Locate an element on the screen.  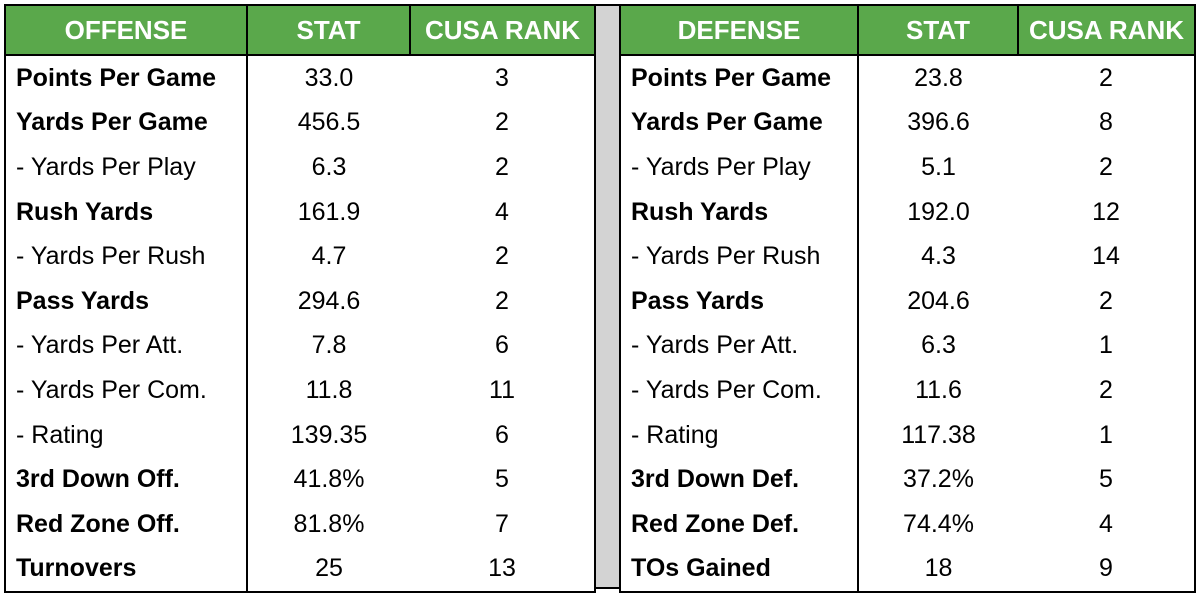
offense-row-stat: 81.8% is located at coordinates (328, 524).